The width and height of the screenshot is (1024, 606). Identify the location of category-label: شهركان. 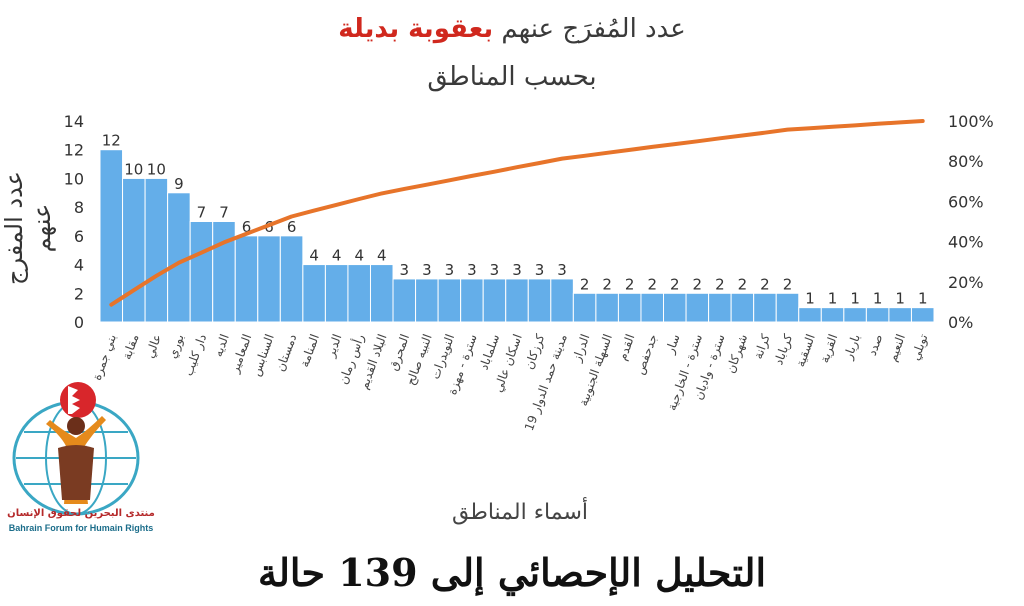
(737, 353).